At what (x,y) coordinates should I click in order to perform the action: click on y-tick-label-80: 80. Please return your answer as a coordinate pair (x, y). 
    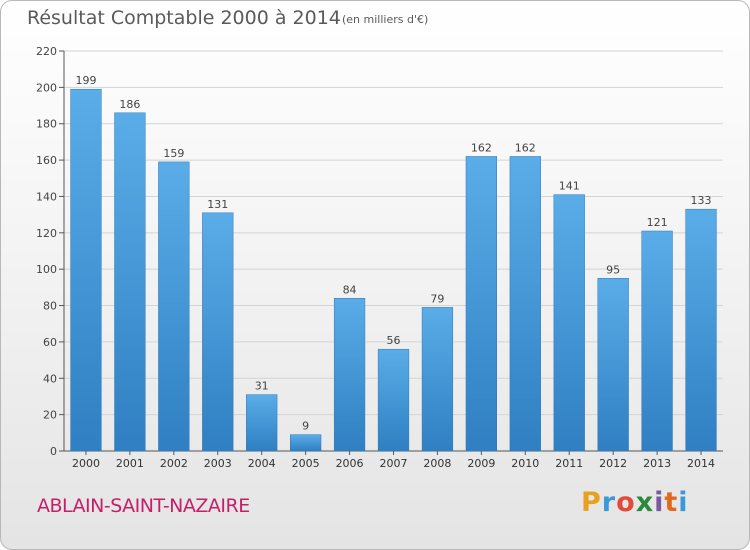
    Looking at the image, I should click on (50, 306).